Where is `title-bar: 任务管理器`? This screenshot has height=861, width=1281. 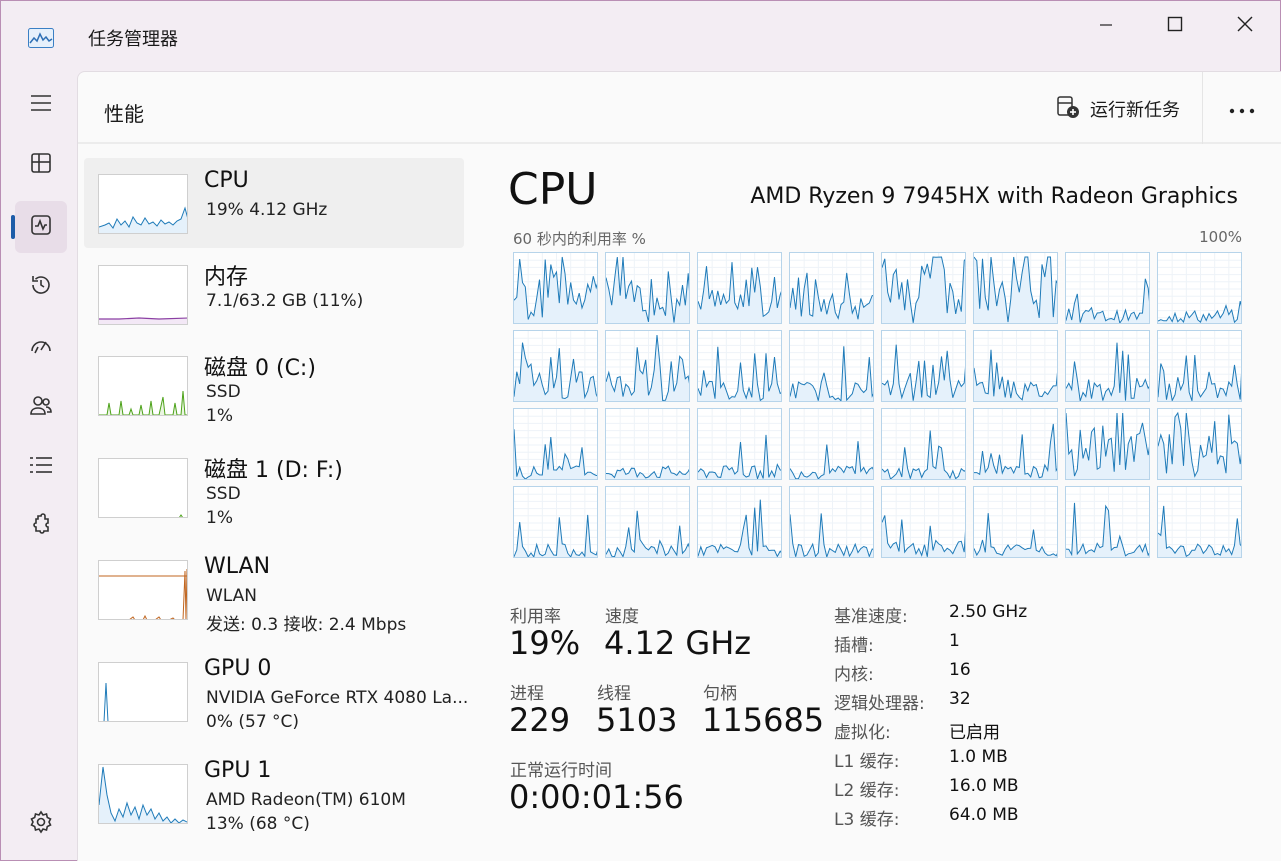
title-bar: 任务管理器 is located at coordinates (641, 36).